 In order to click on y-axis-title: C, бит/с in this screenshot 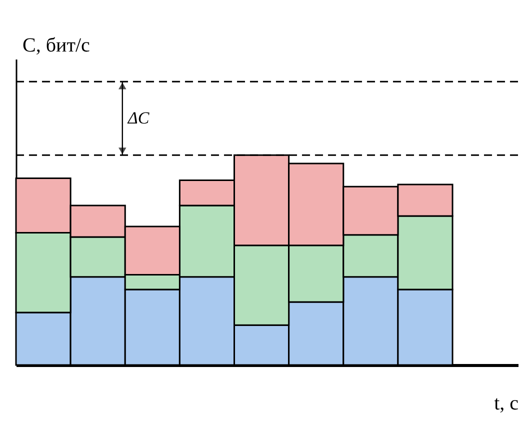, I will do `click(56, 45)`.